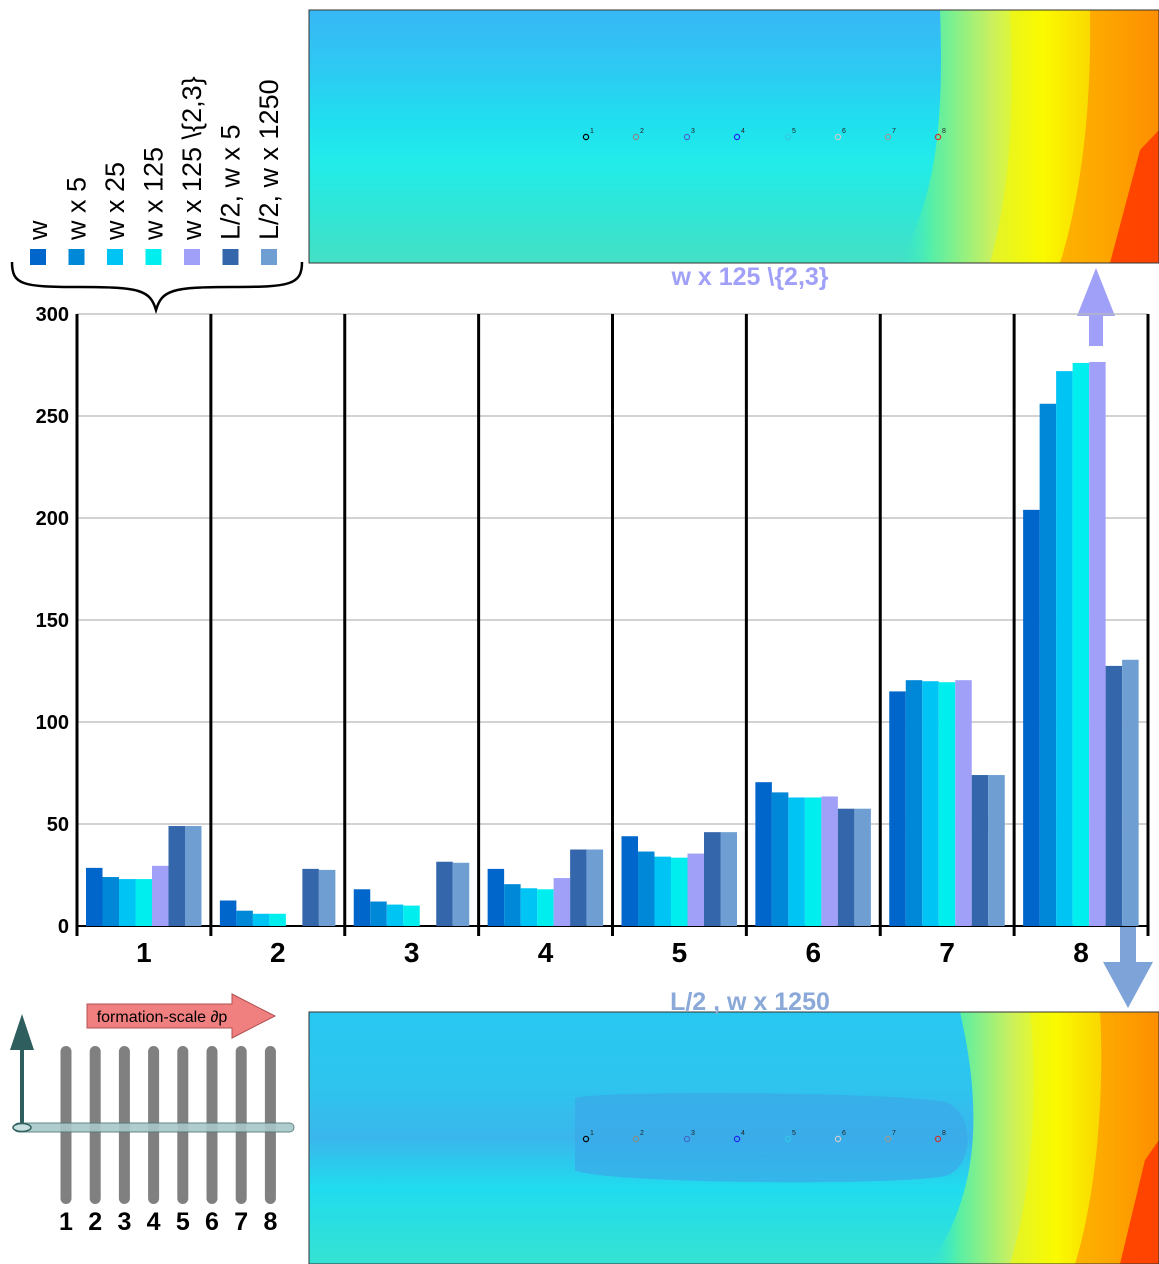 This screenshot has width=1159, height=1264. What do you see at coordinates (52, 417) in the screenshot?
I see `y-tick-label: 250` at bounding box center [52, 417].